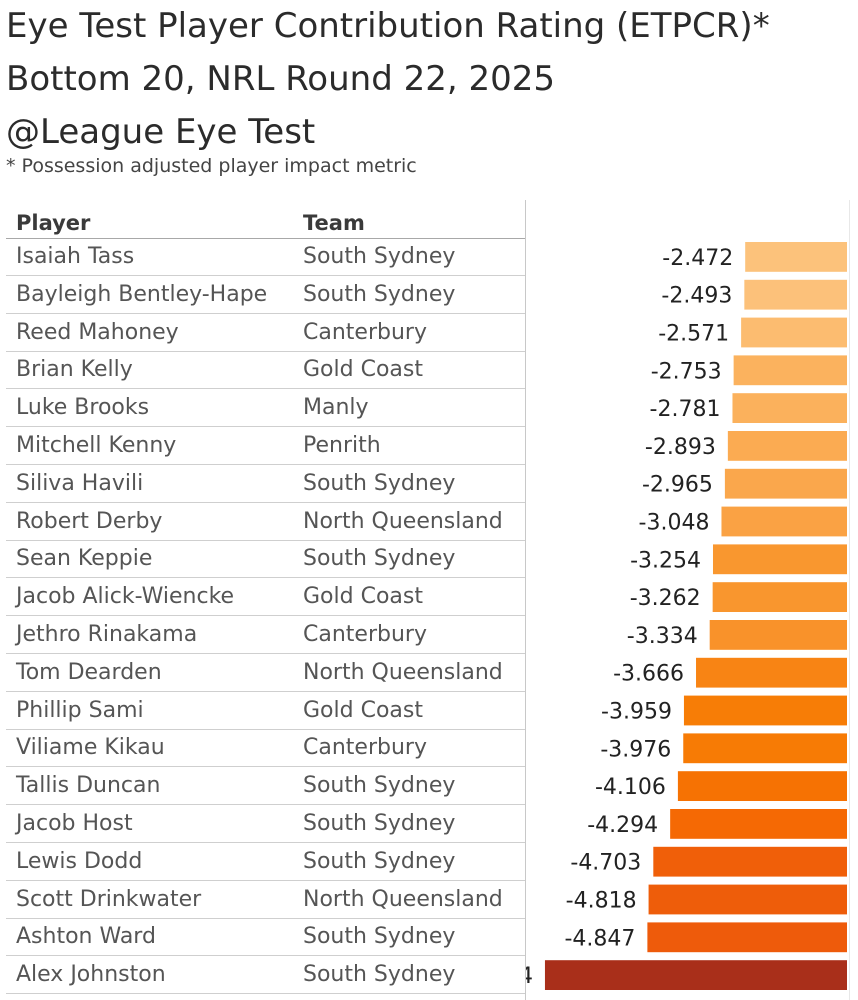  I want to click on player-column-header: Player, so click(53, 223).